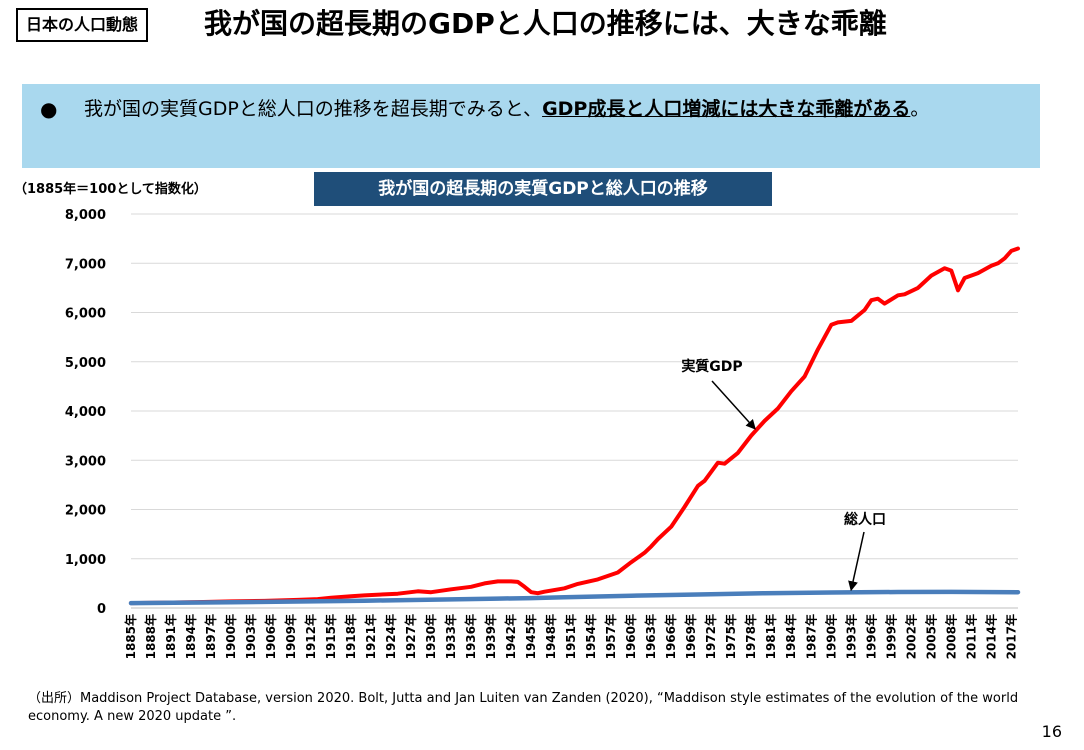 The width and height of the screenshot is (1084, 750). Describe the element at coordinates (85, 363) in the screenshot. I see `y-tick-label: 5,000` at that location.